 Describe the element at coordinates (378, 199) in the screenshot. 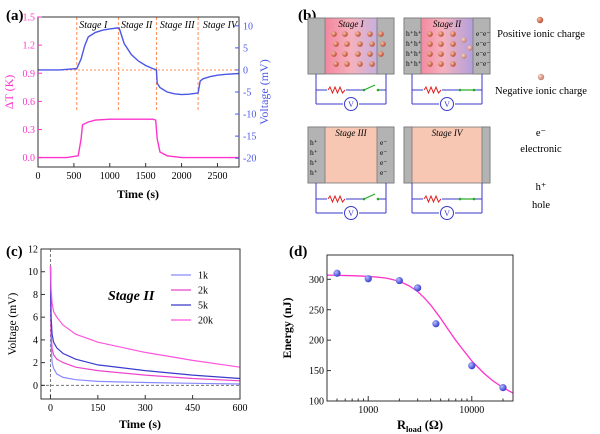

I see `switch-terminal` at that location.